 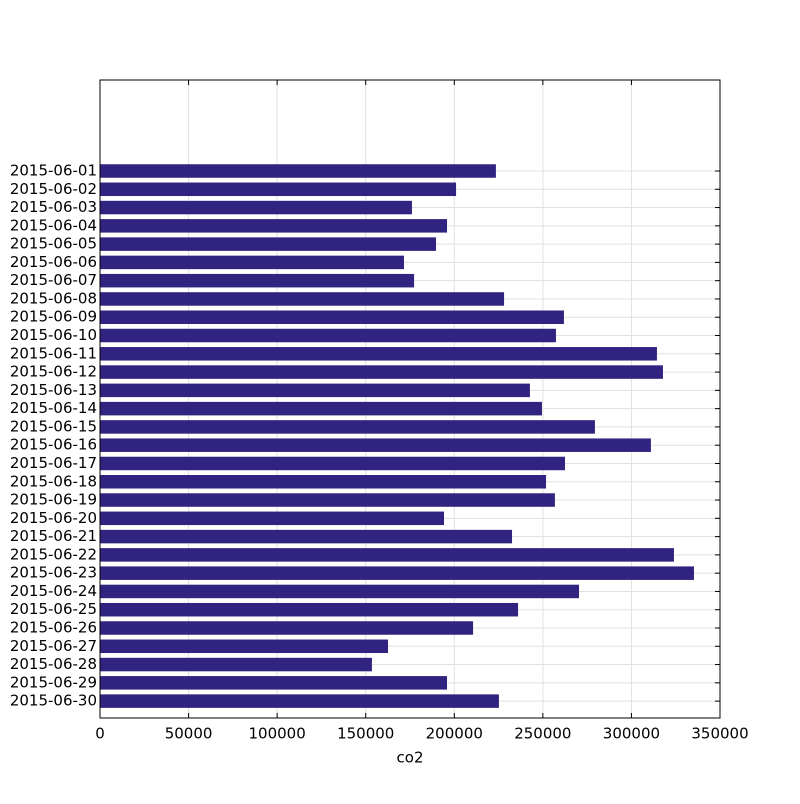 I want to click on x-axis-label: co2, so click(x=410, y=758).